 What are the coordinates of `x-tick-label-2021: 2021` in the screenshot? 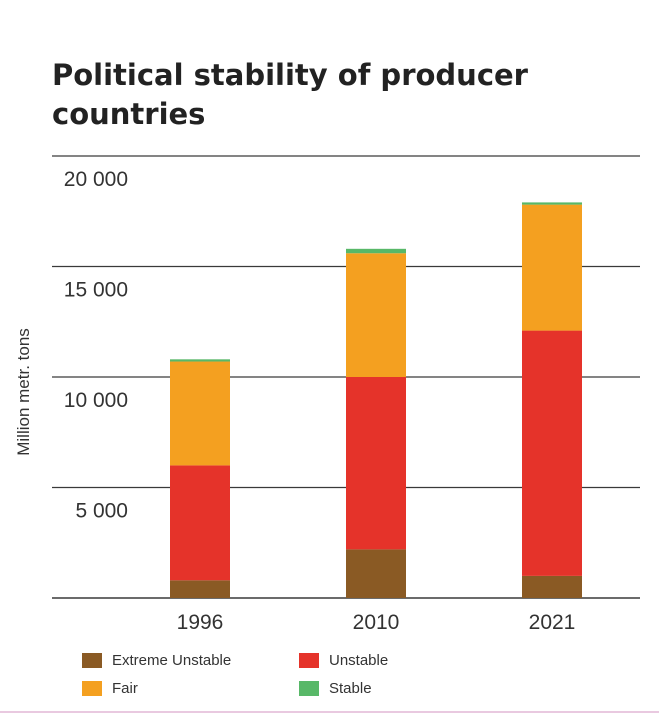 It's located at (552, 622).